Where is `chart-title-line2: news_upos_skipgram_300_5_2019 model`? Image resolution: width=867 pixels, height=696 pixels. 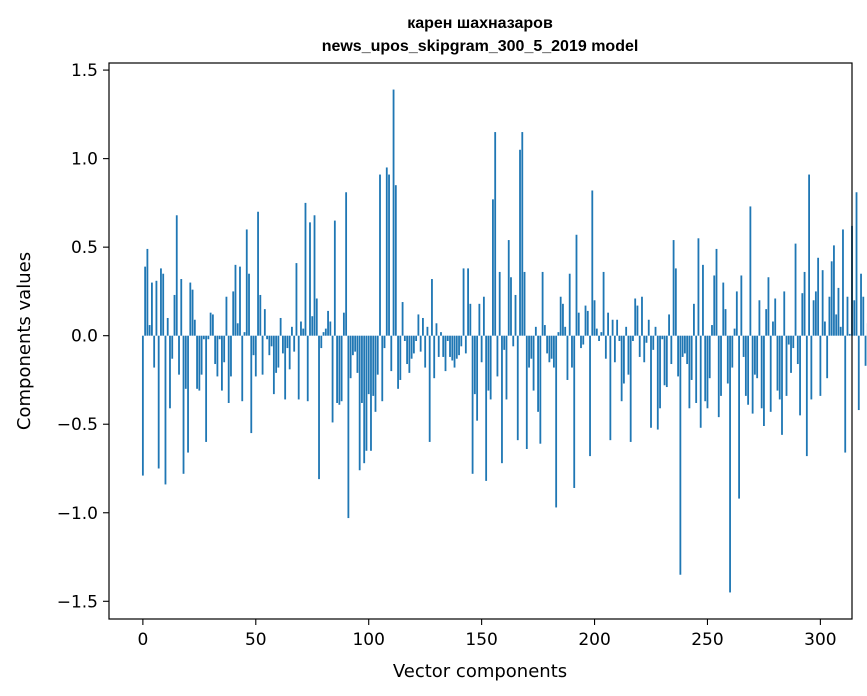
chart-title-line2: news_upos_skipgram_300_5_2019 model is located at coordinates (480, 46).